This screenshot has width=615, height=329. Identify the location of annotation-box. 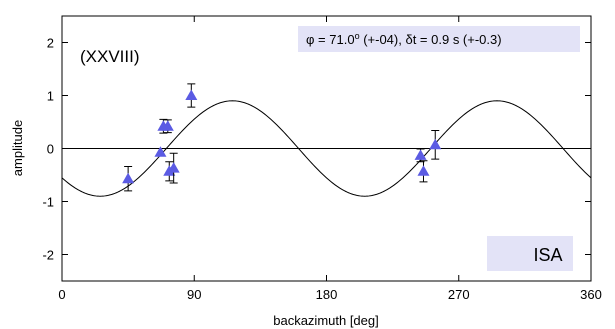
(439, 39).